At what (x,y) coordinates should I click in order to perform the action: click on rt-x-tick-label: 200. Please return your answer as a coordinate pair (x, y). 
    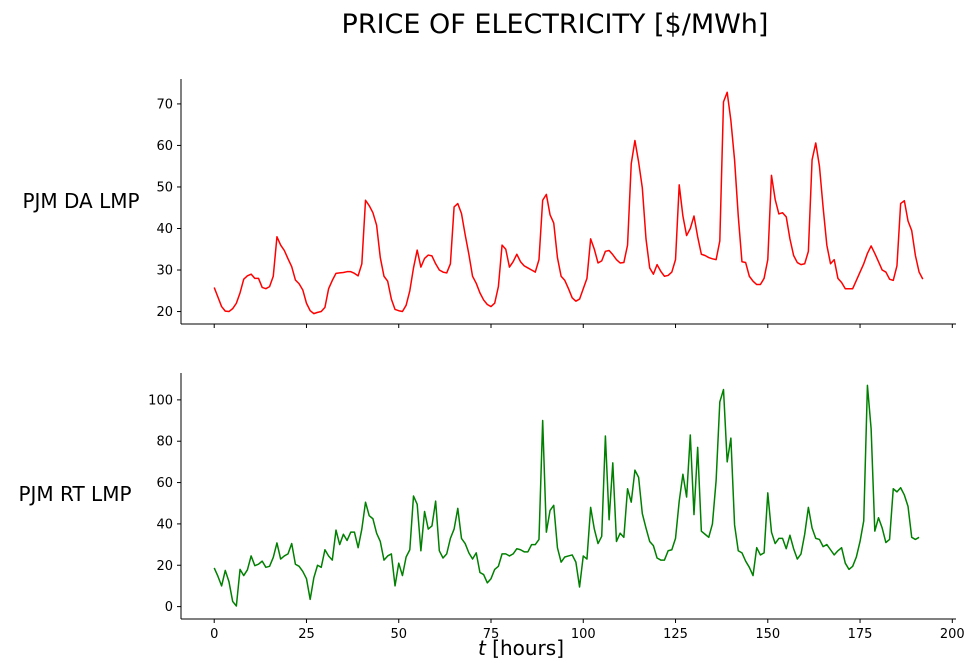
    Looking at the image, I should click on (952, 634).